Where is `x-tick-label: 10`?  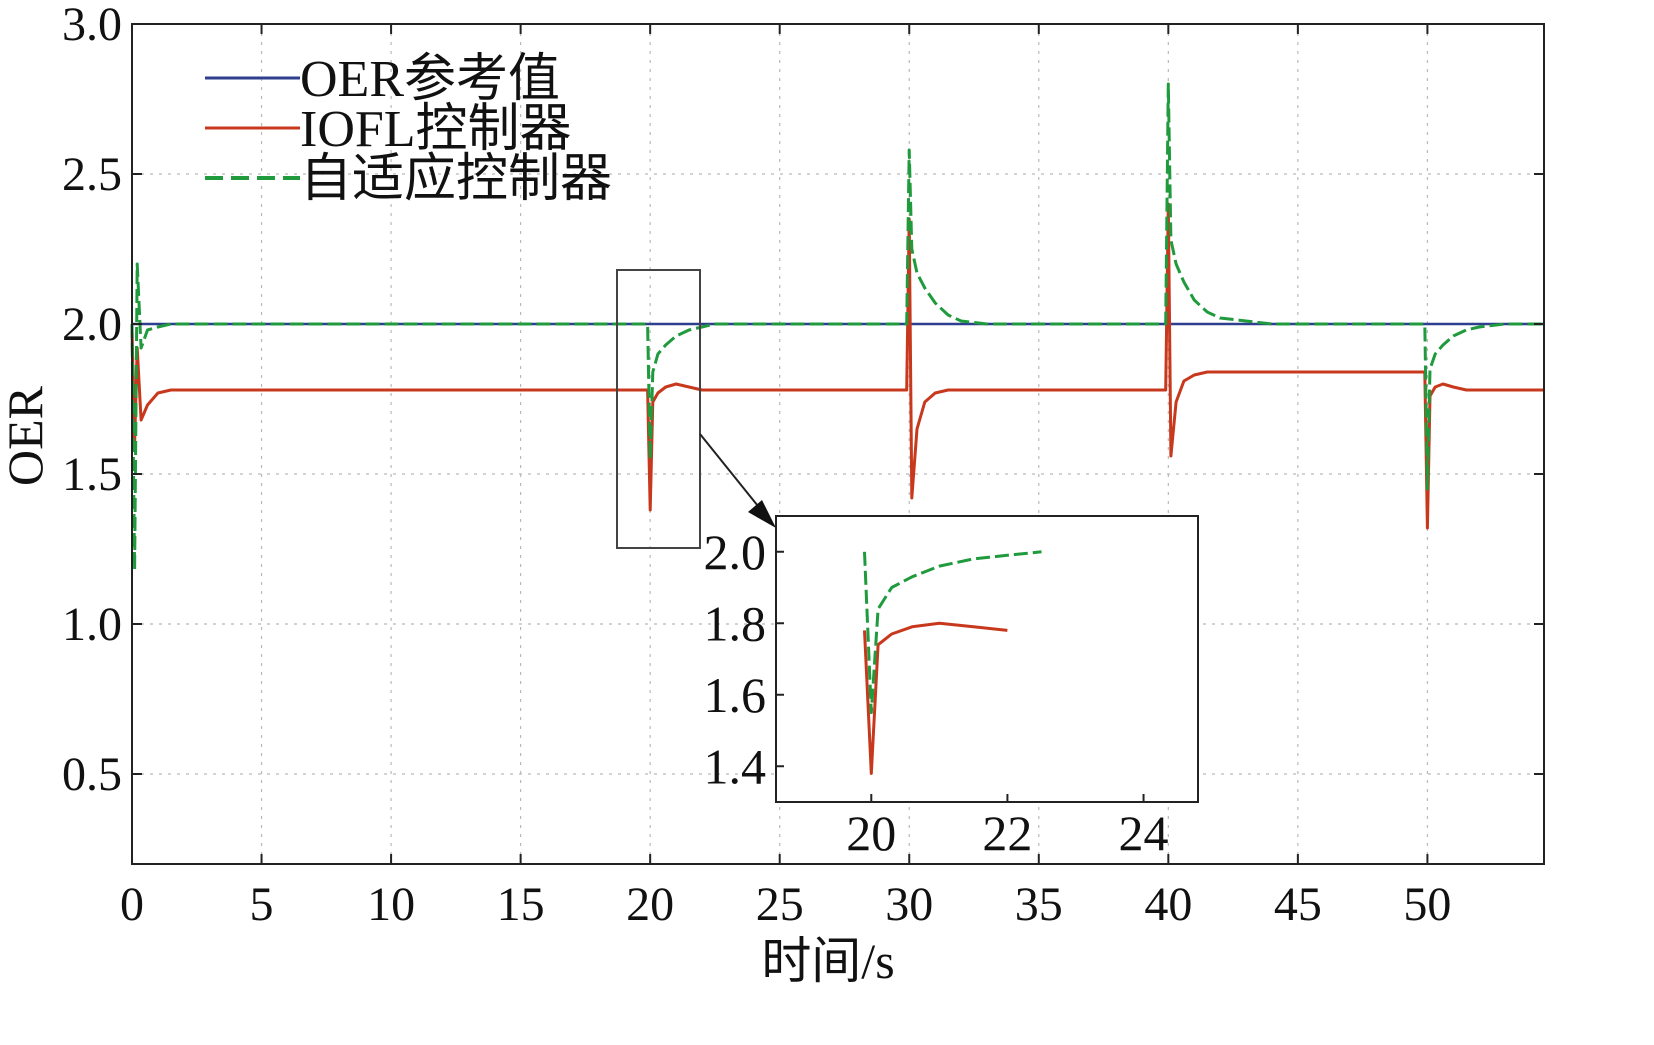
x-tick-label: 10 is located at coordinates (391, 904).